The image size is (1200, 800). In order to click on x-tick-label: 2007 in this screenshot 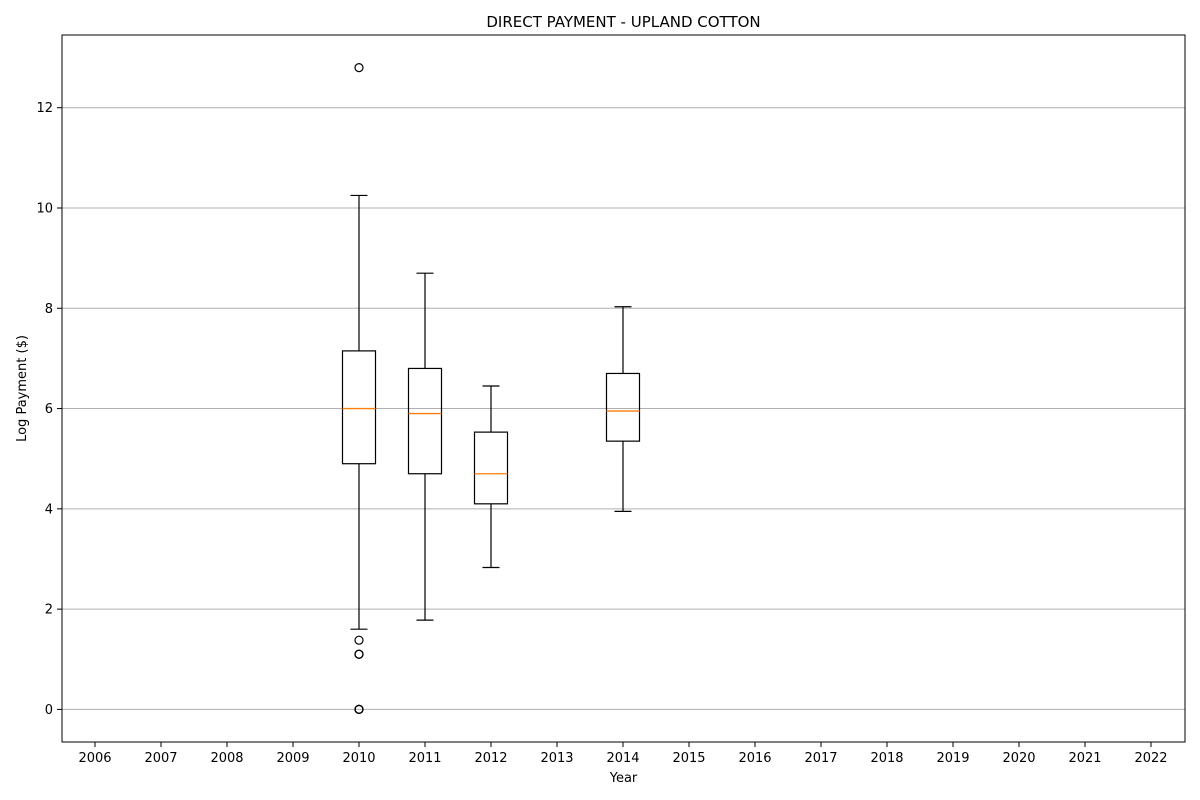, I will do `click(160, 758)`.